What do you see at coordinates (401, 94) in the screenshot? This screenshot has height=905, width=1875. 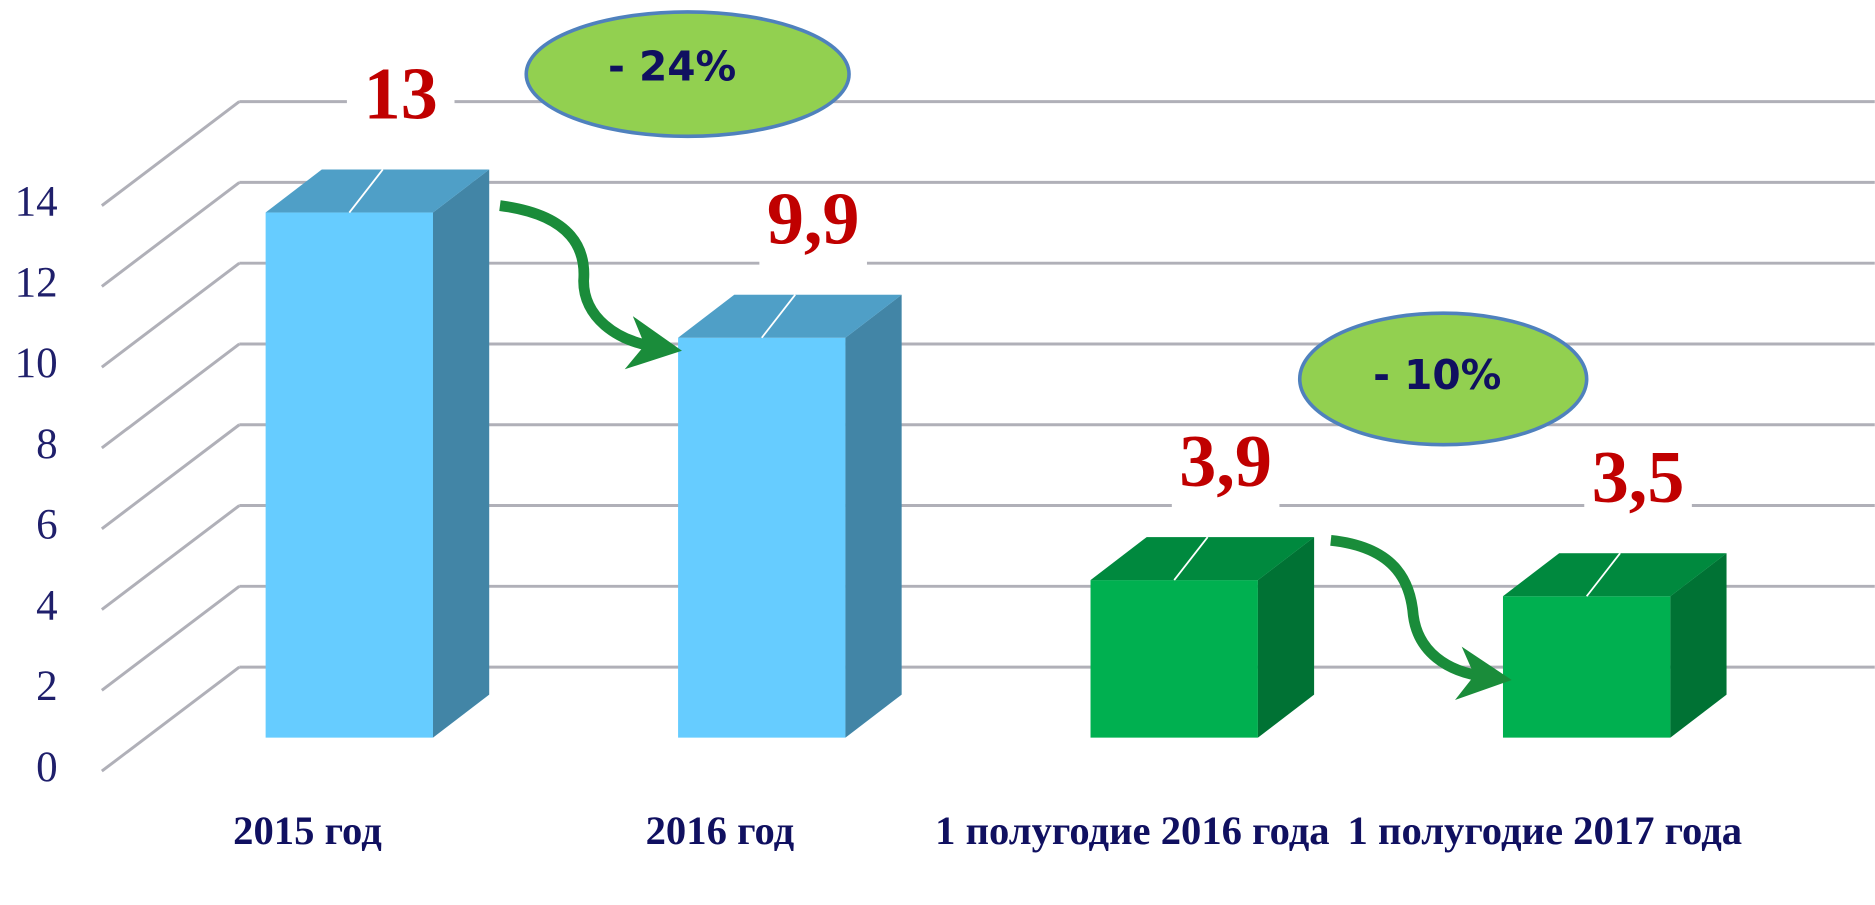 I see `value-label: 13` at bounding box center [401, 94].